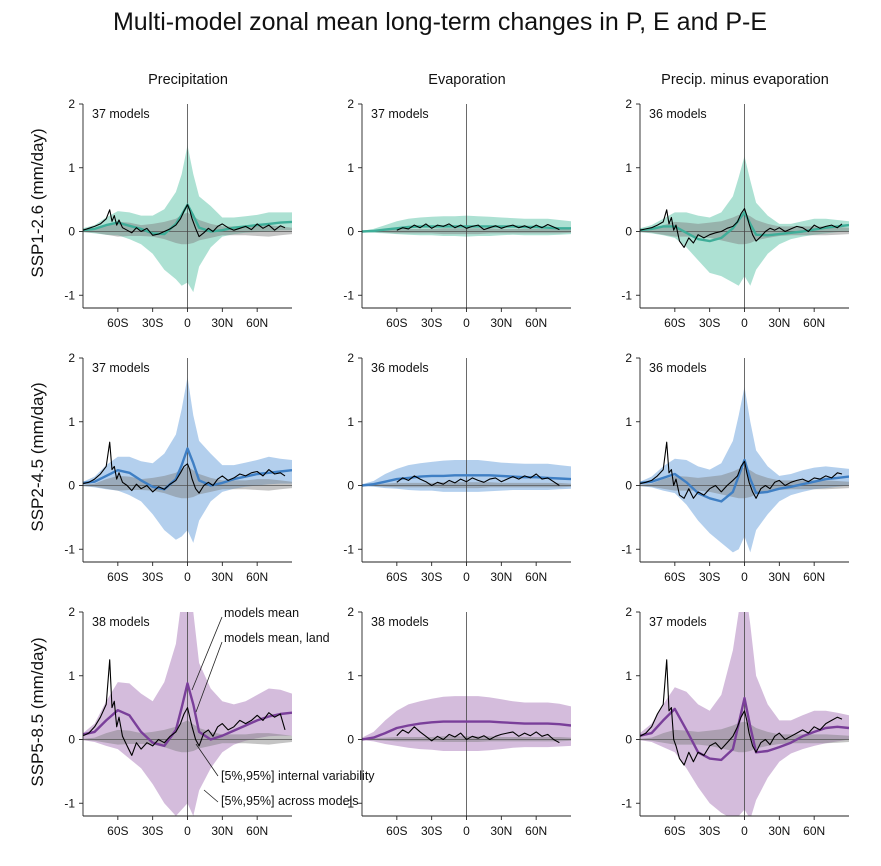 Image resolution: width=881 pixels, height=866 pixels. I want to click on row-label-ssp585: SSP5-8.5 (mm/day), so click(37, 711).